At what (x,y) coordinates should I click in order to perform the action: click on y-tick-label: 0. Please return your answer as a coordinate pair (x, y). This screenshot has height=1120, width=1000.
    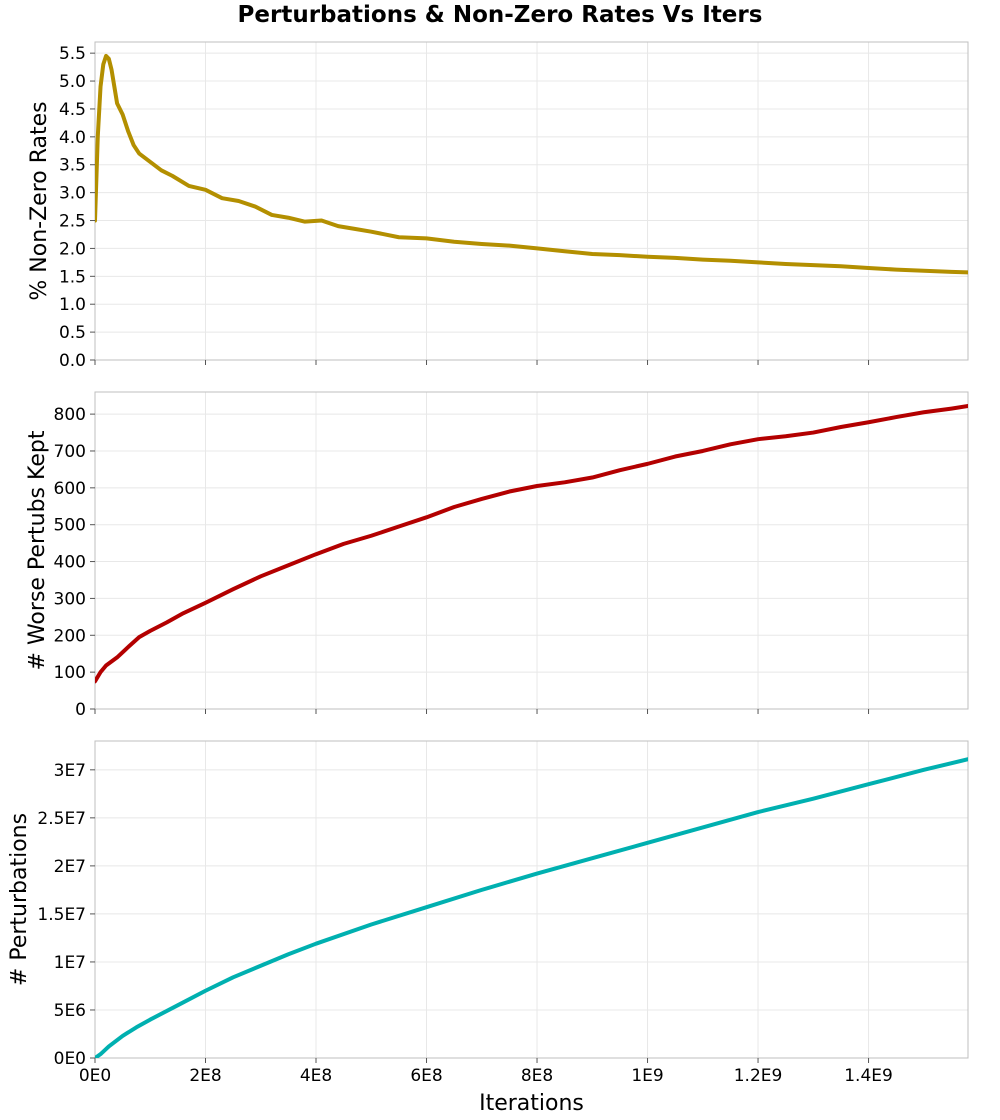
    Looking at the image, I should click on (80, 710).